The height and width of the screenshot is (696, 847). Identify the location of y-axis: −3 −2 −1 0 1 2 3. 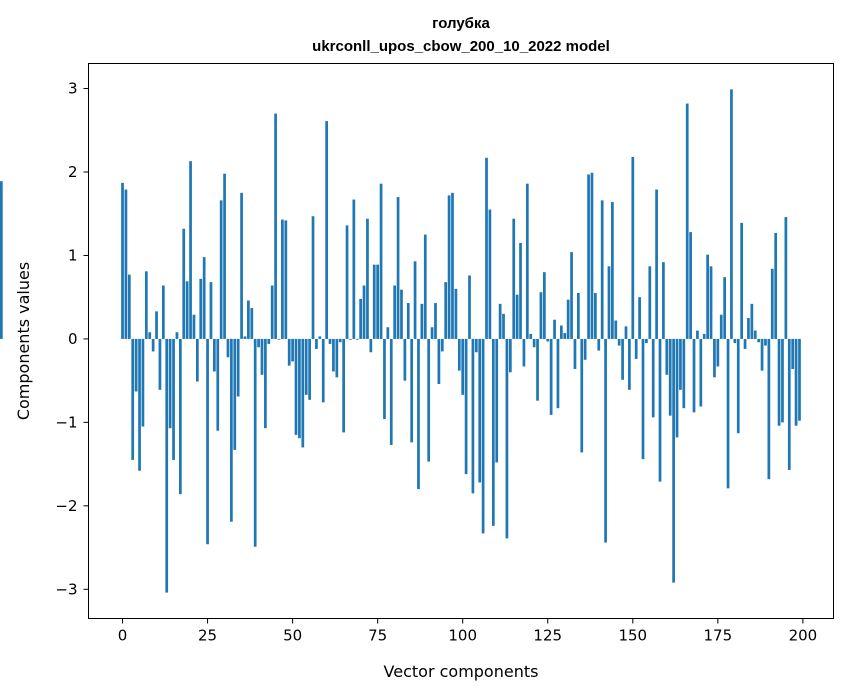
(72, 339).